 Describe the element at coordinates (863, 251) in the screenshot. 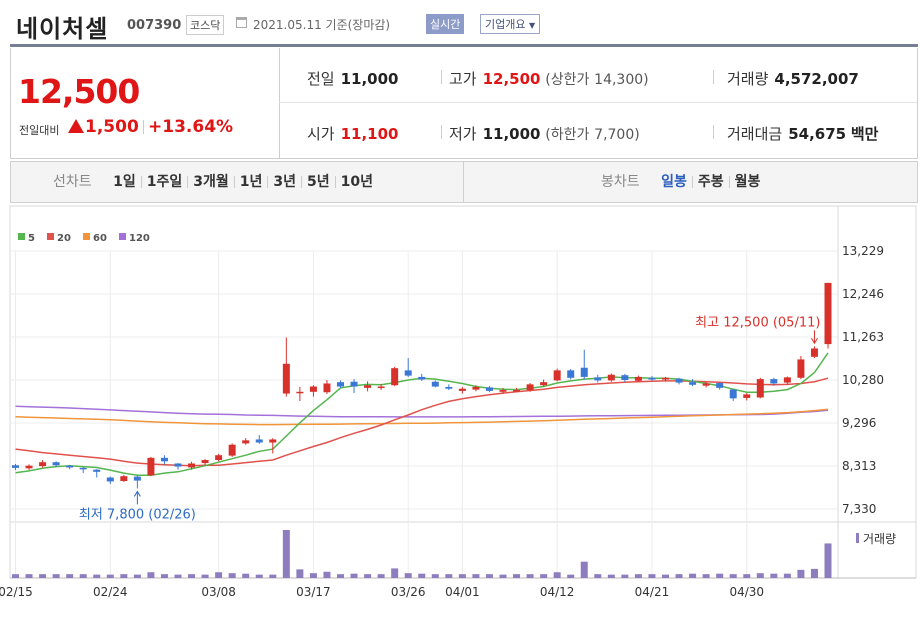

I see `y-tick-label: 13,229` at that location.